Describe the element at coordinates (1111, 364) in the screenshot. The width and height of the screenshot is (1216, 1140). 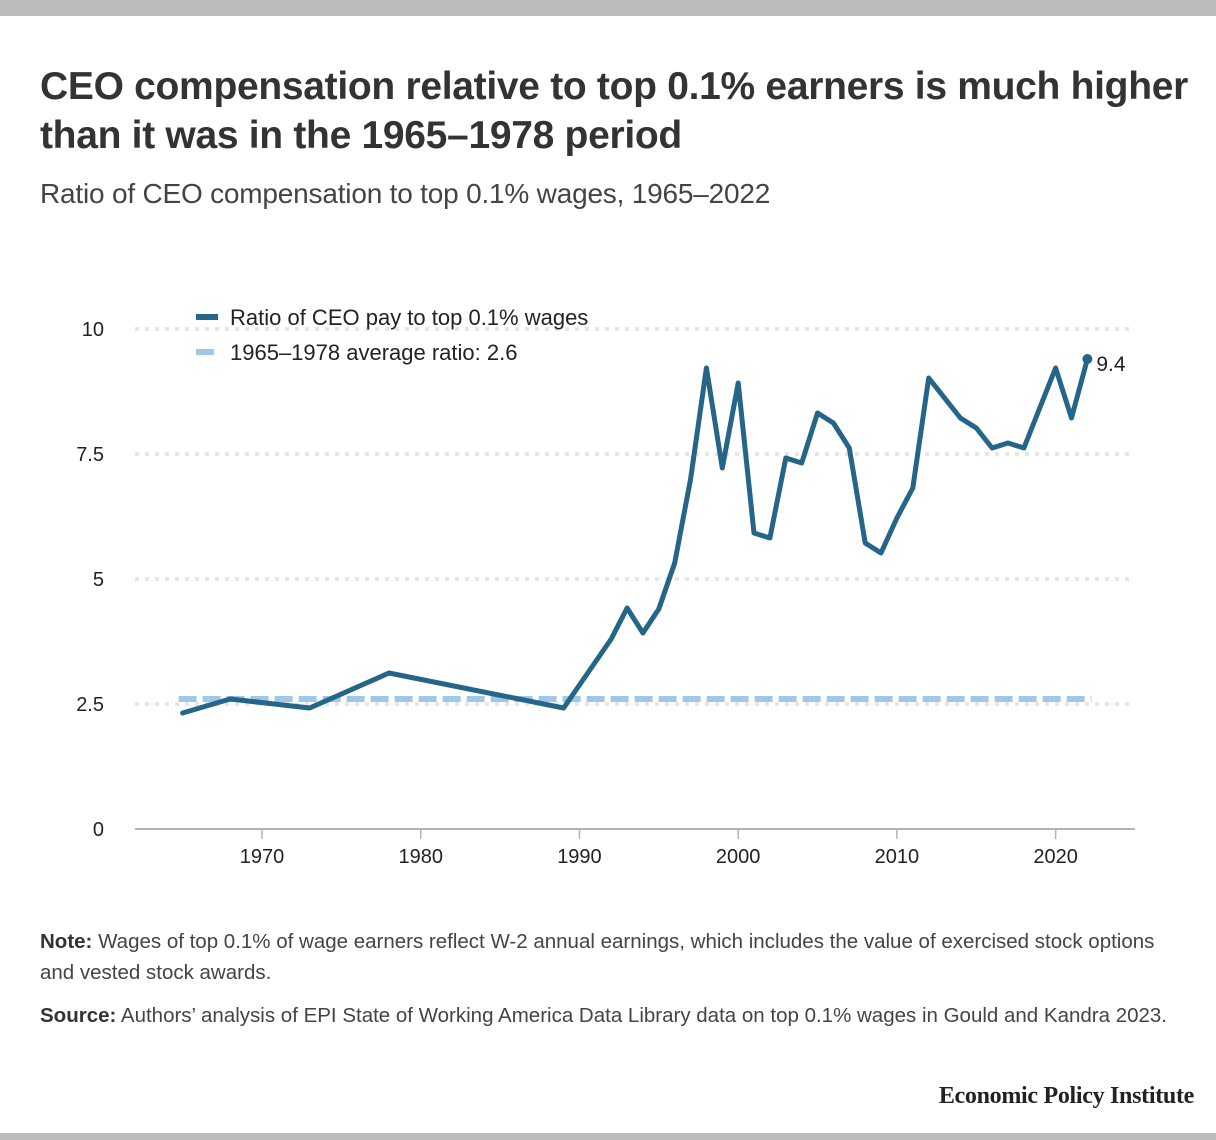
I see `end-value-label: 9.4` at that location.